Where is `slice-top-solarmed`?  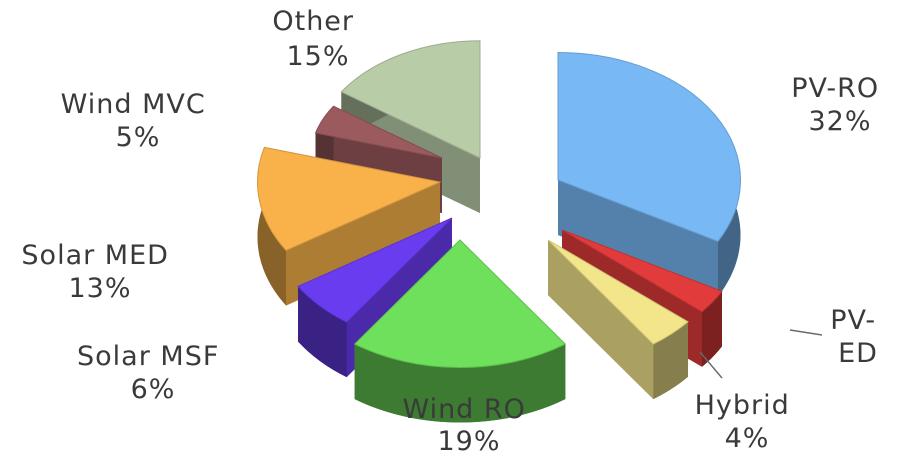 slice-top-solarmed is located at coordinates (349, 199).